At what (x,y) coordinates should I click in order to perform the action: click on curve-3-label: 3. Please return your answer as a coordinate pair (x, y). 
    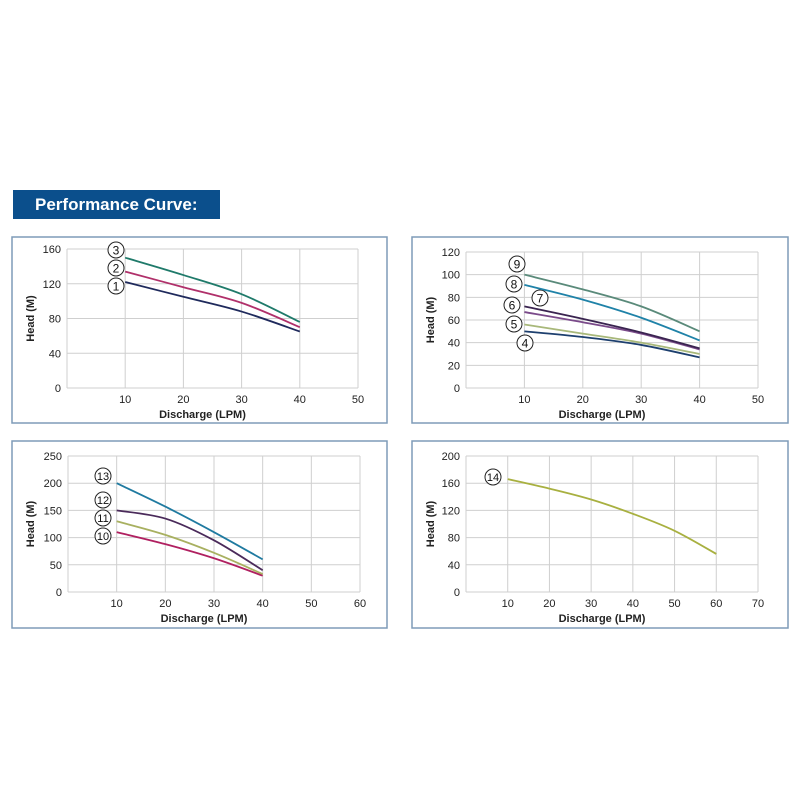
    Looking at the image, I should click on (116, 250).